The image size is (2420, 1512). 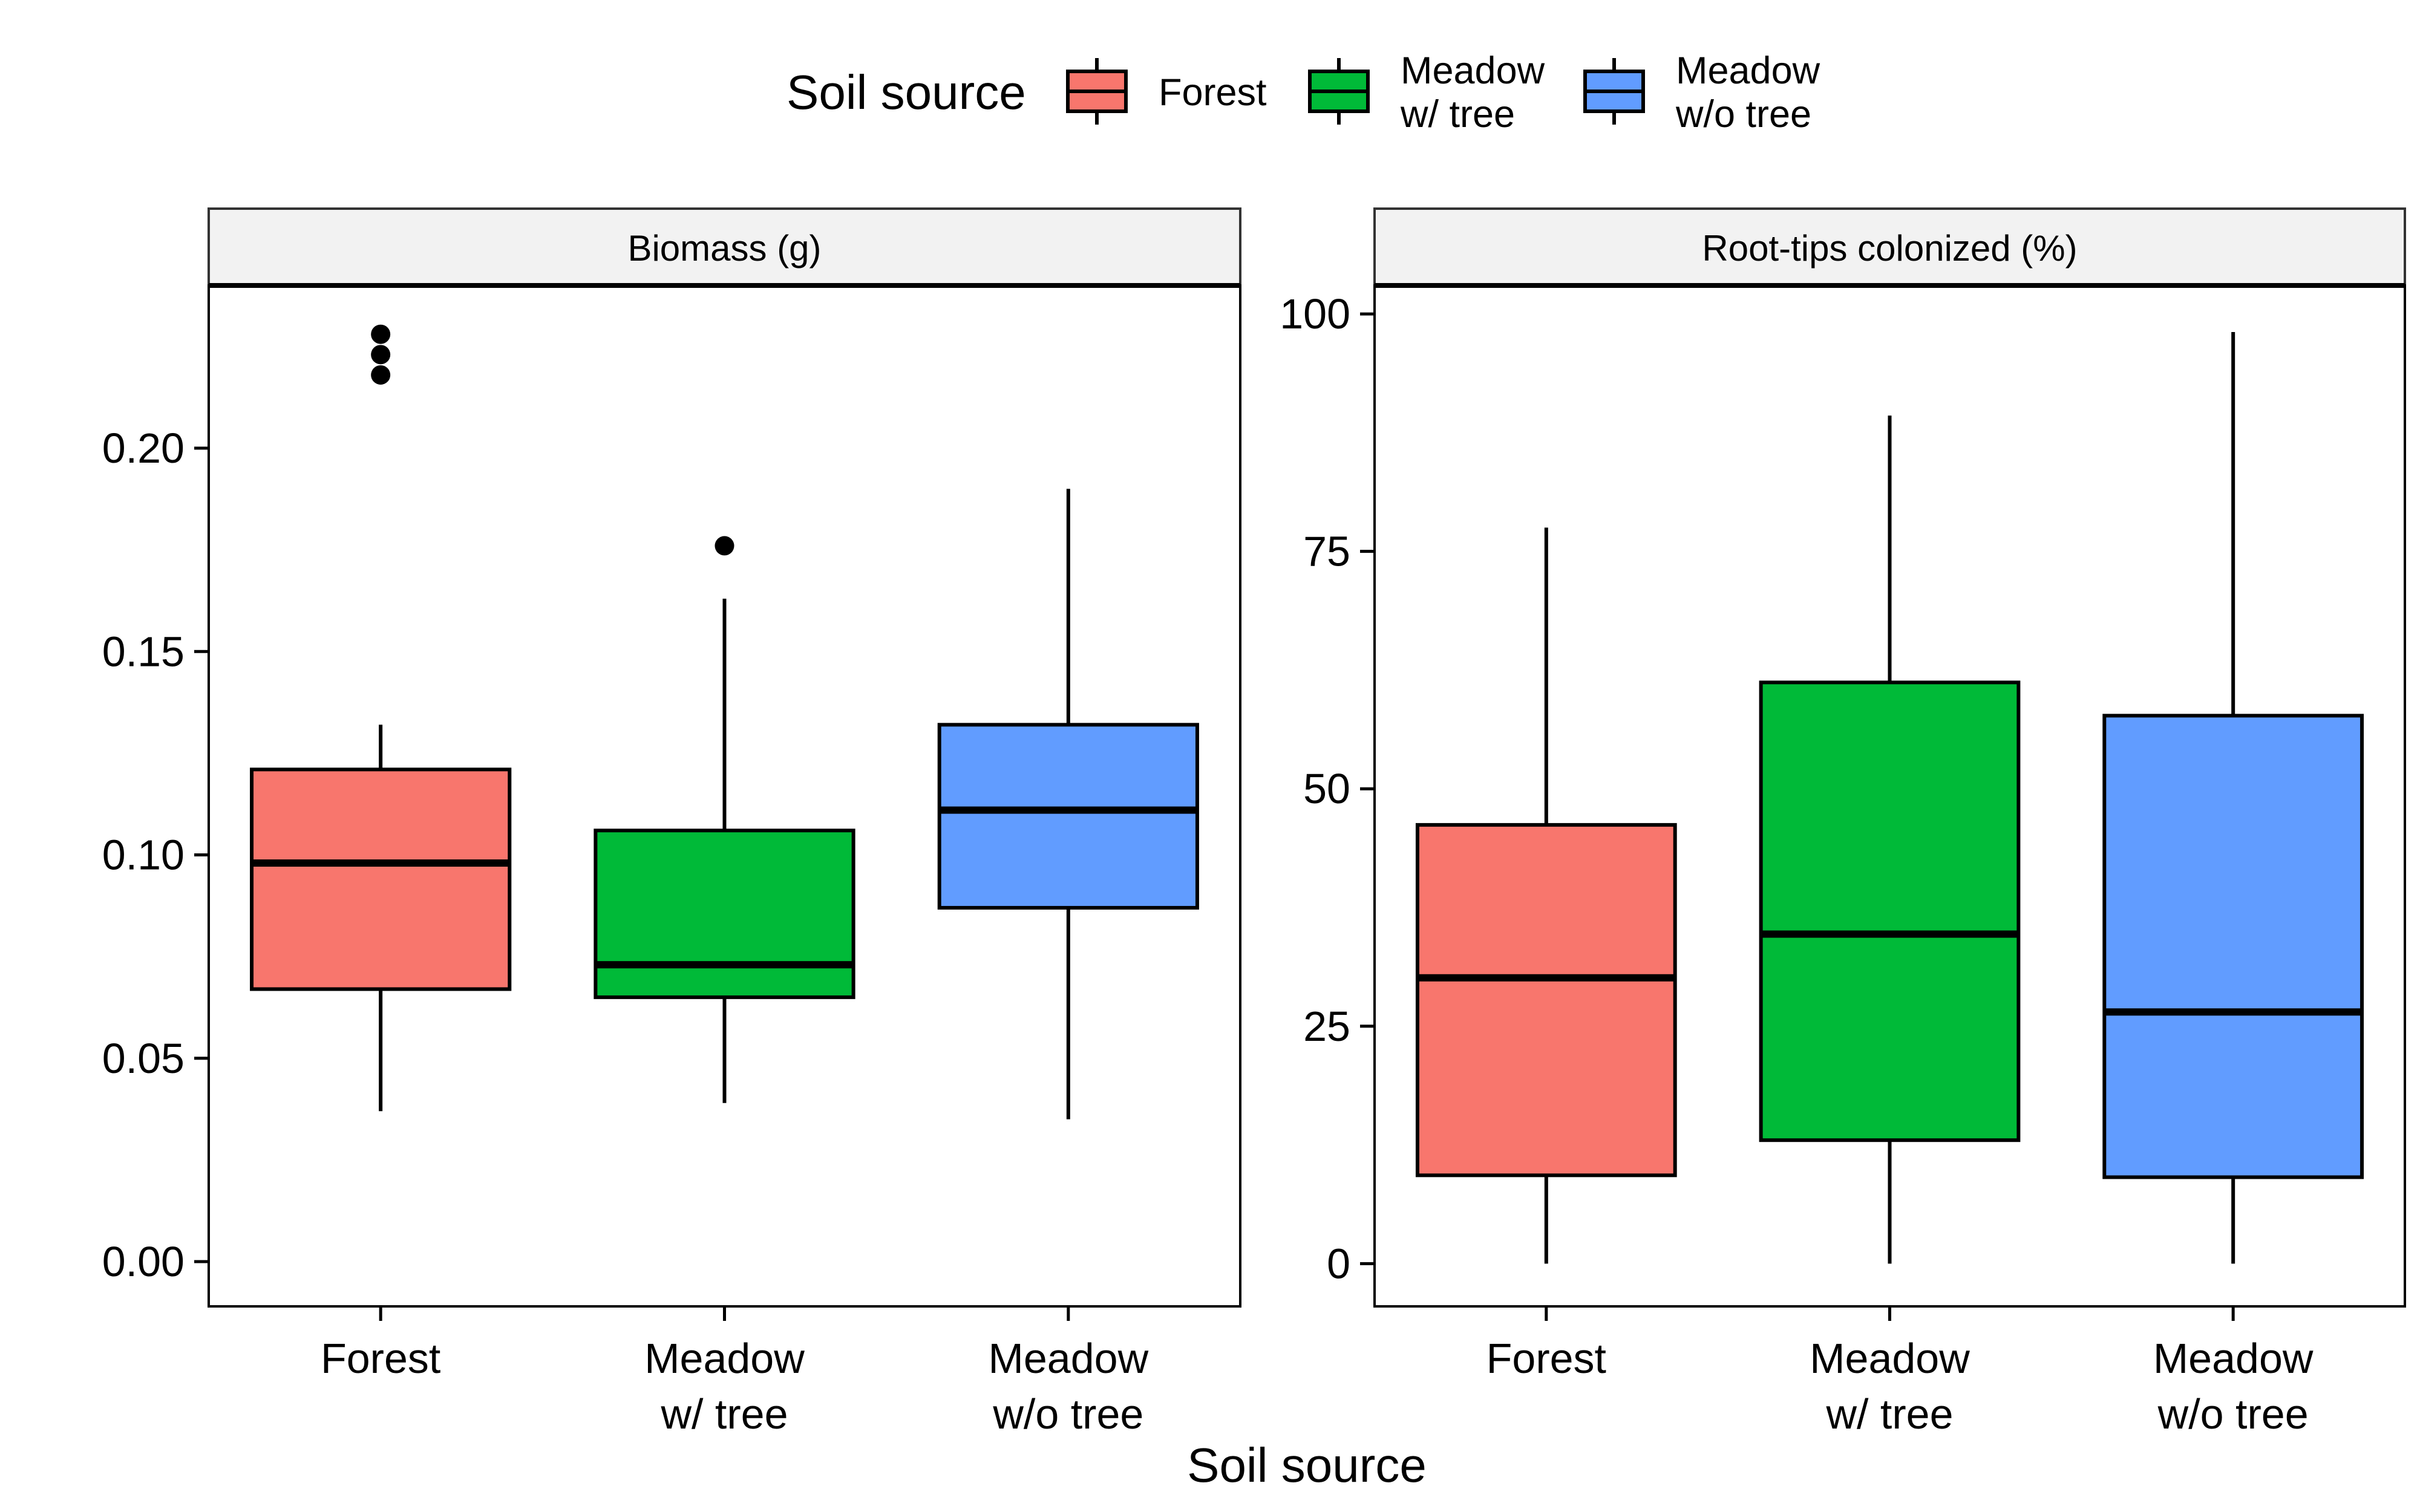 What do you see at coordinates (1457, 114) in the screenshot?
I see `legend-label: w/ tree` at bounding box center [1457, 114].